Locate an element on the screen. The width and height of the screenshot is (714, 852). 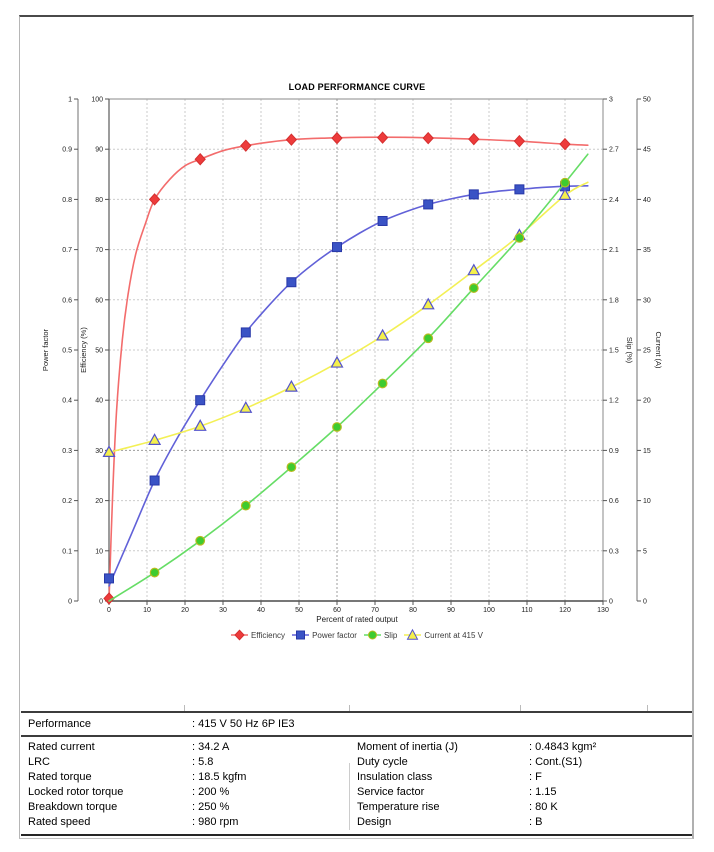
table-header-row: Performance : 415 V 50 Hz 6P IE3 is located at coordinates (356, 725).